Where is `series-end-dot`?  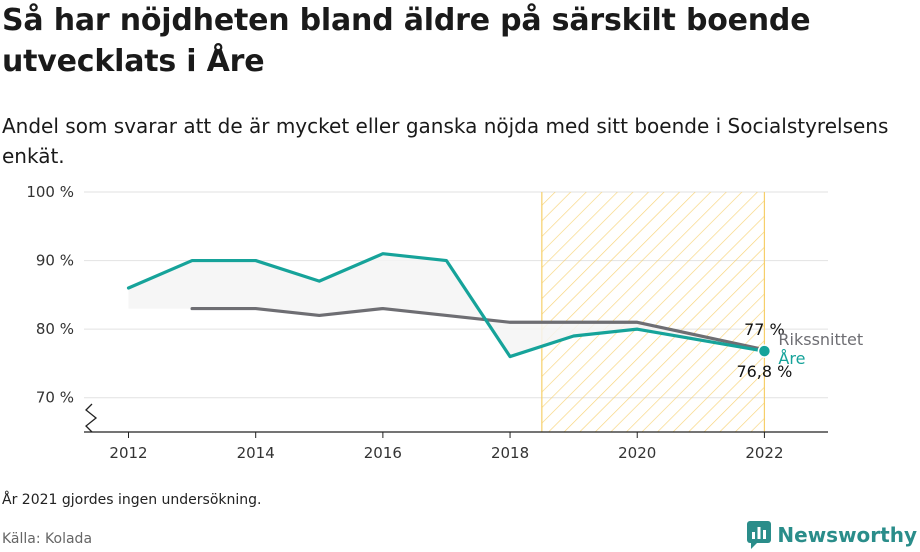 series-end-dot is located at coordinates (764, 351).